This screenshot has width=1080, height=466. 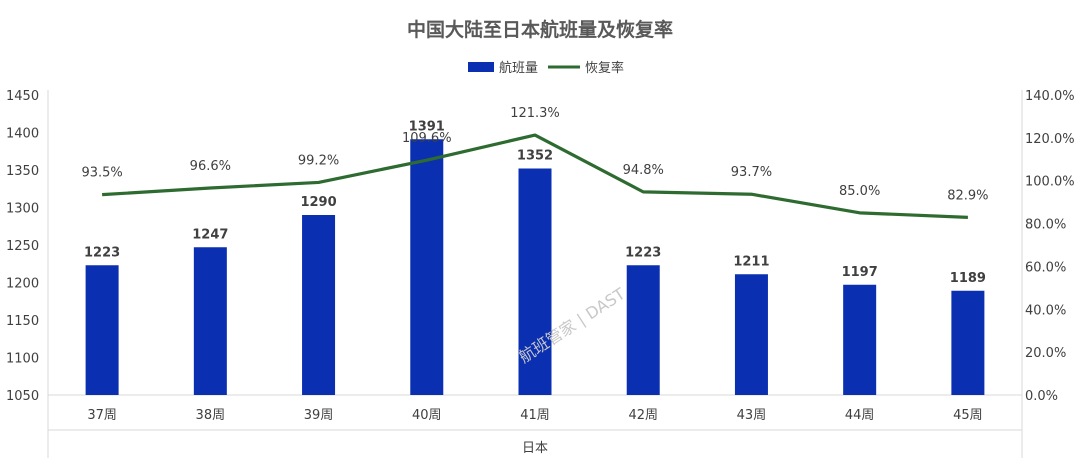 I want to click on bar-label-41周: 1352, so click(x=535, y=156).